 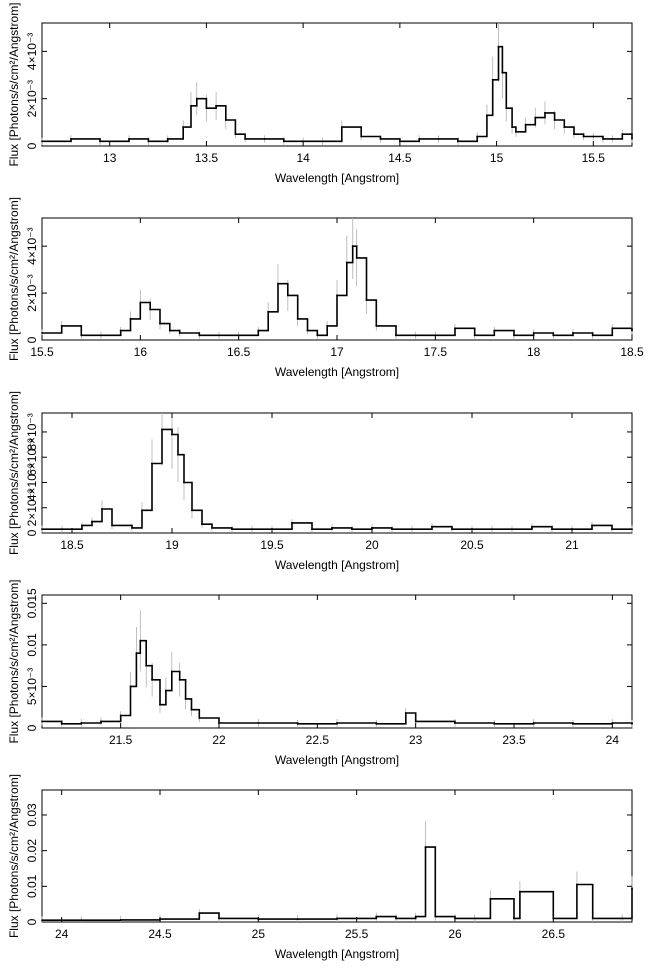 I want to click on x-tick-label: 14.5, so click(x=400, y=158).